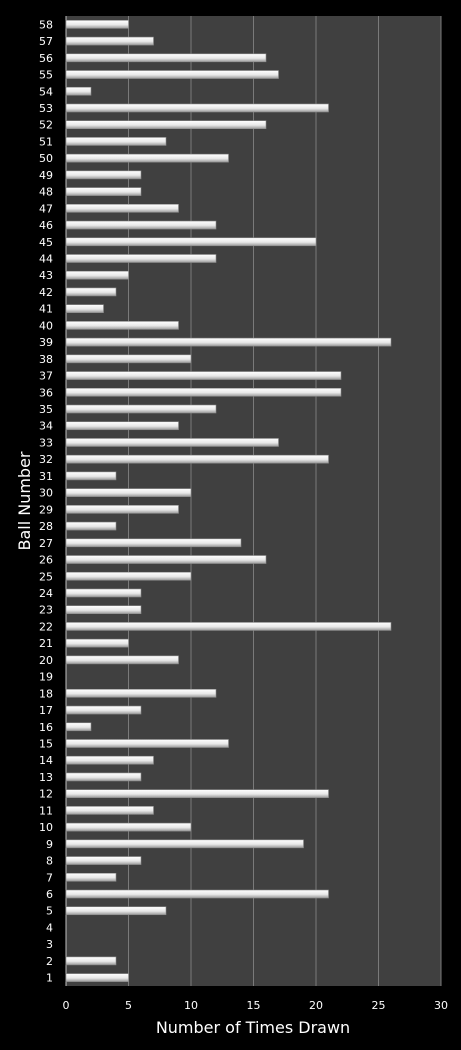 Image resolution: width=461 pixels, height=1050 pixels. Describe the element at coordinates (46, 376) in the screenshot. I see `y-tick-label: 37` at that location.